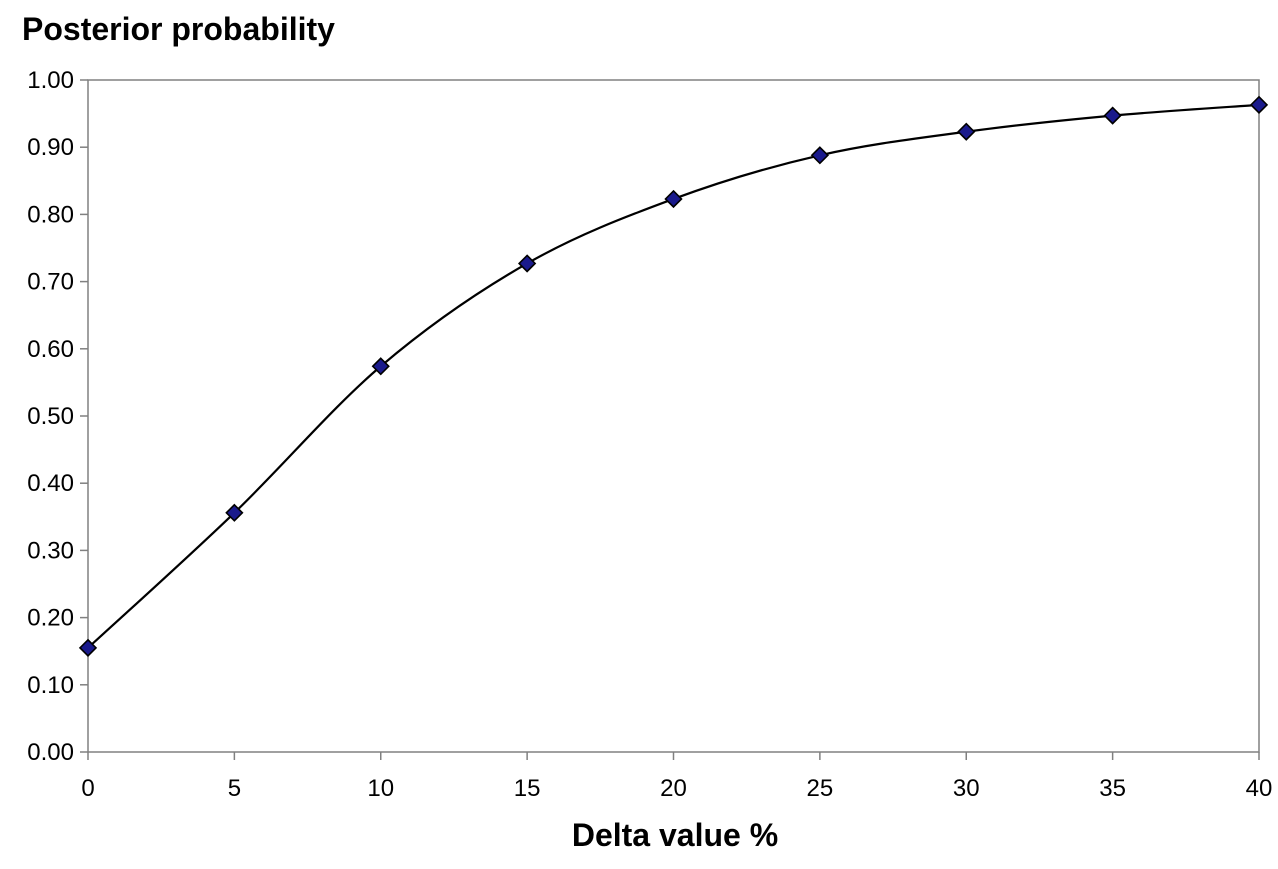 The image size is (1278, 869). Describe the element at coordinates (966, 788) in the screenshot. I see `x-tick-label: 30` at that location.